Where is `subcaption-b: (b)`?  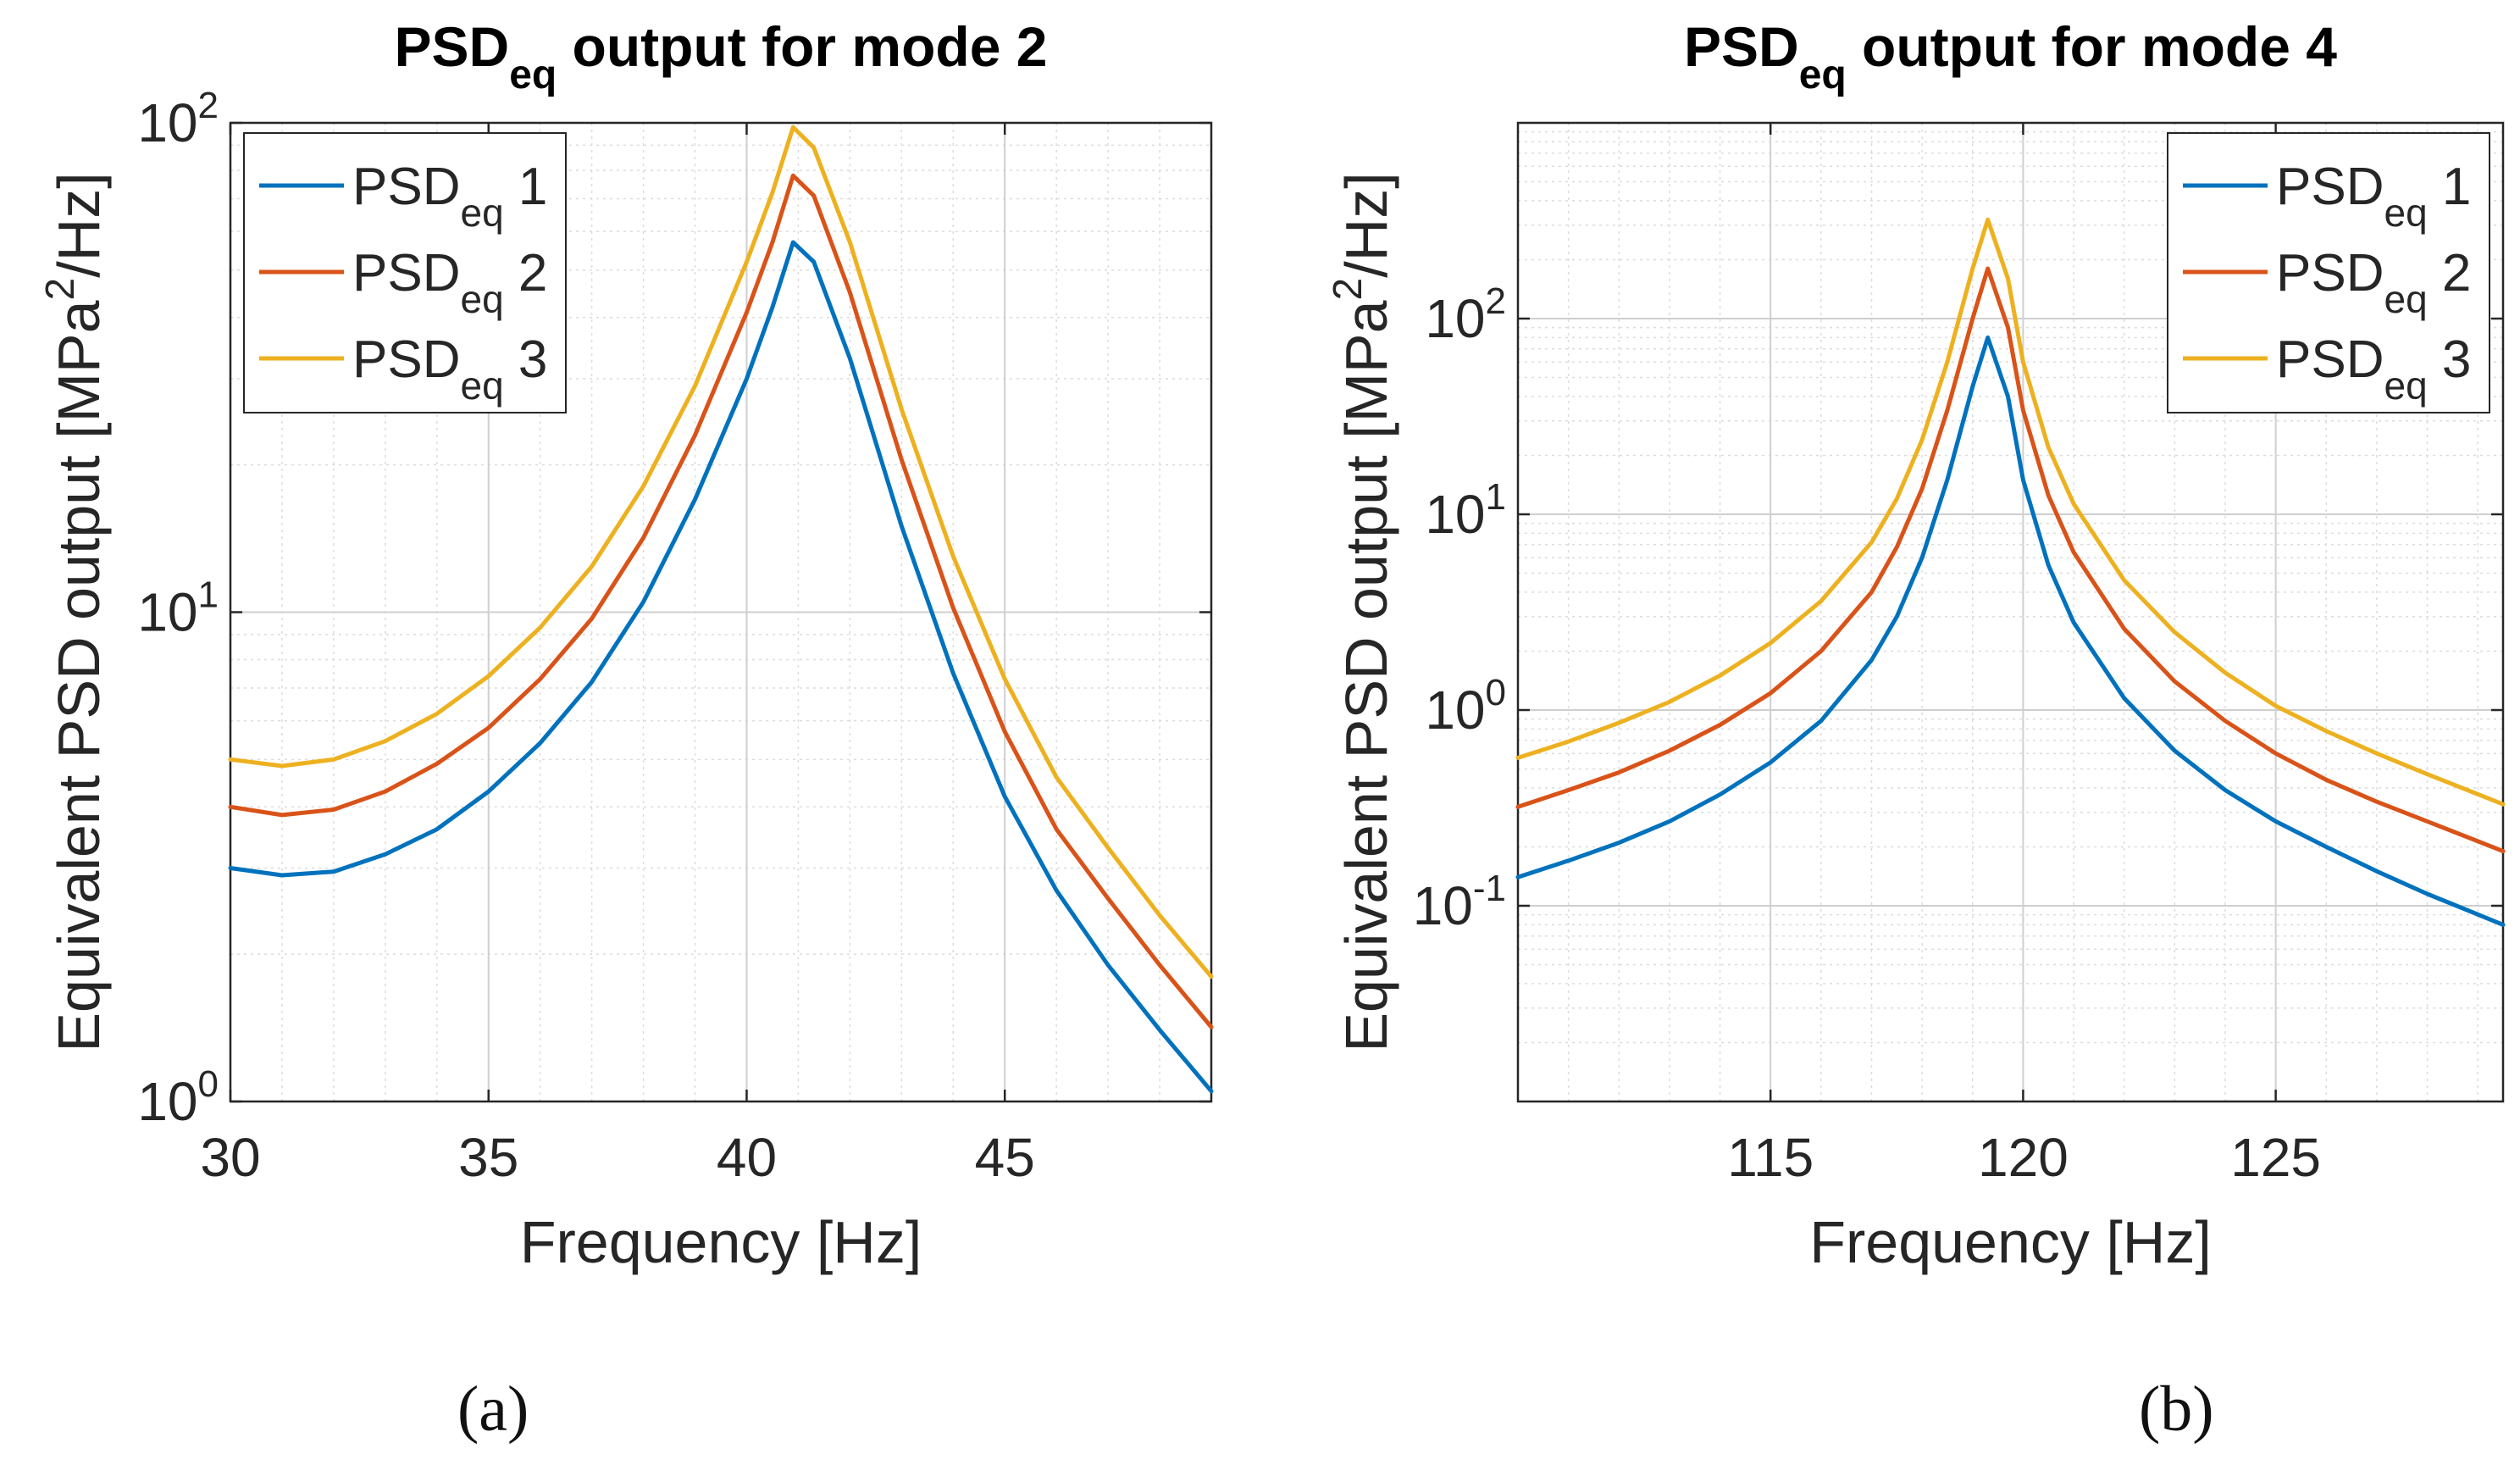
subcaption-b: (b) is located at coordinates (2176, 1409).